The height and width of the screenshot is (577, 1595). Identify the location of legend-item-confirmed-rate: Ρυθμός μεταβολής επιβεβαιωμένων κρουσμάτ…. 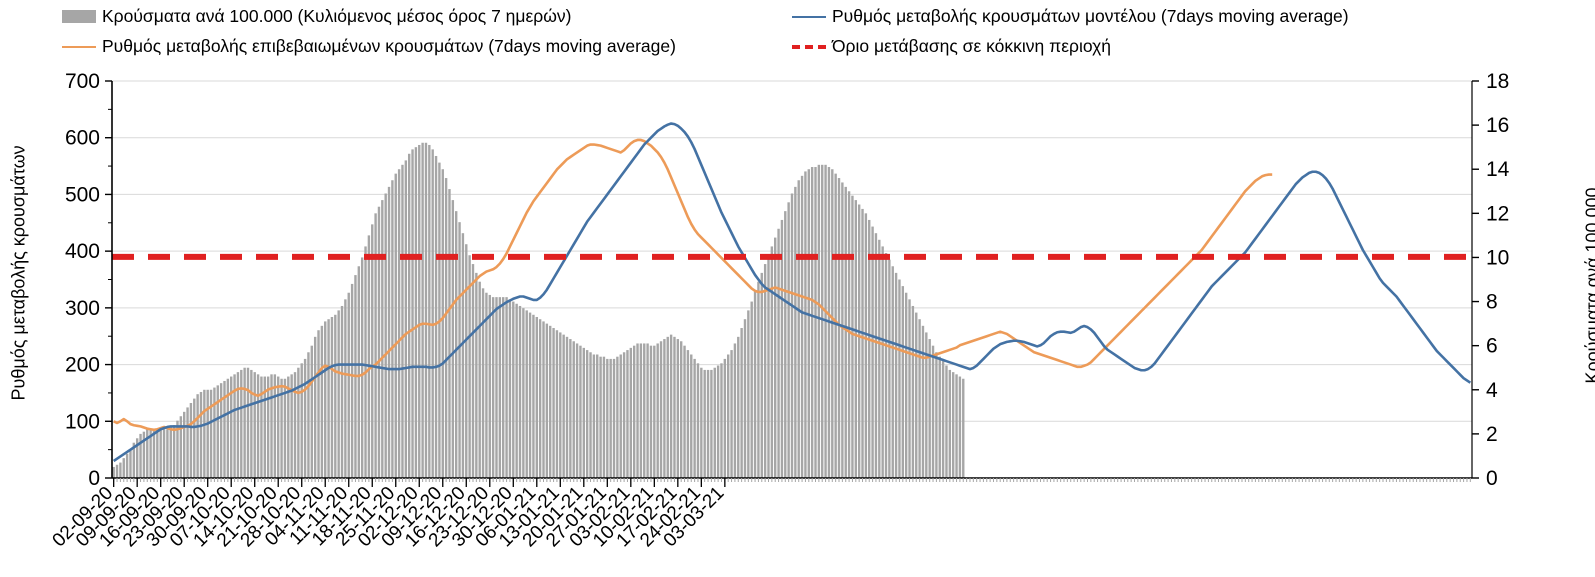
(369, 46).